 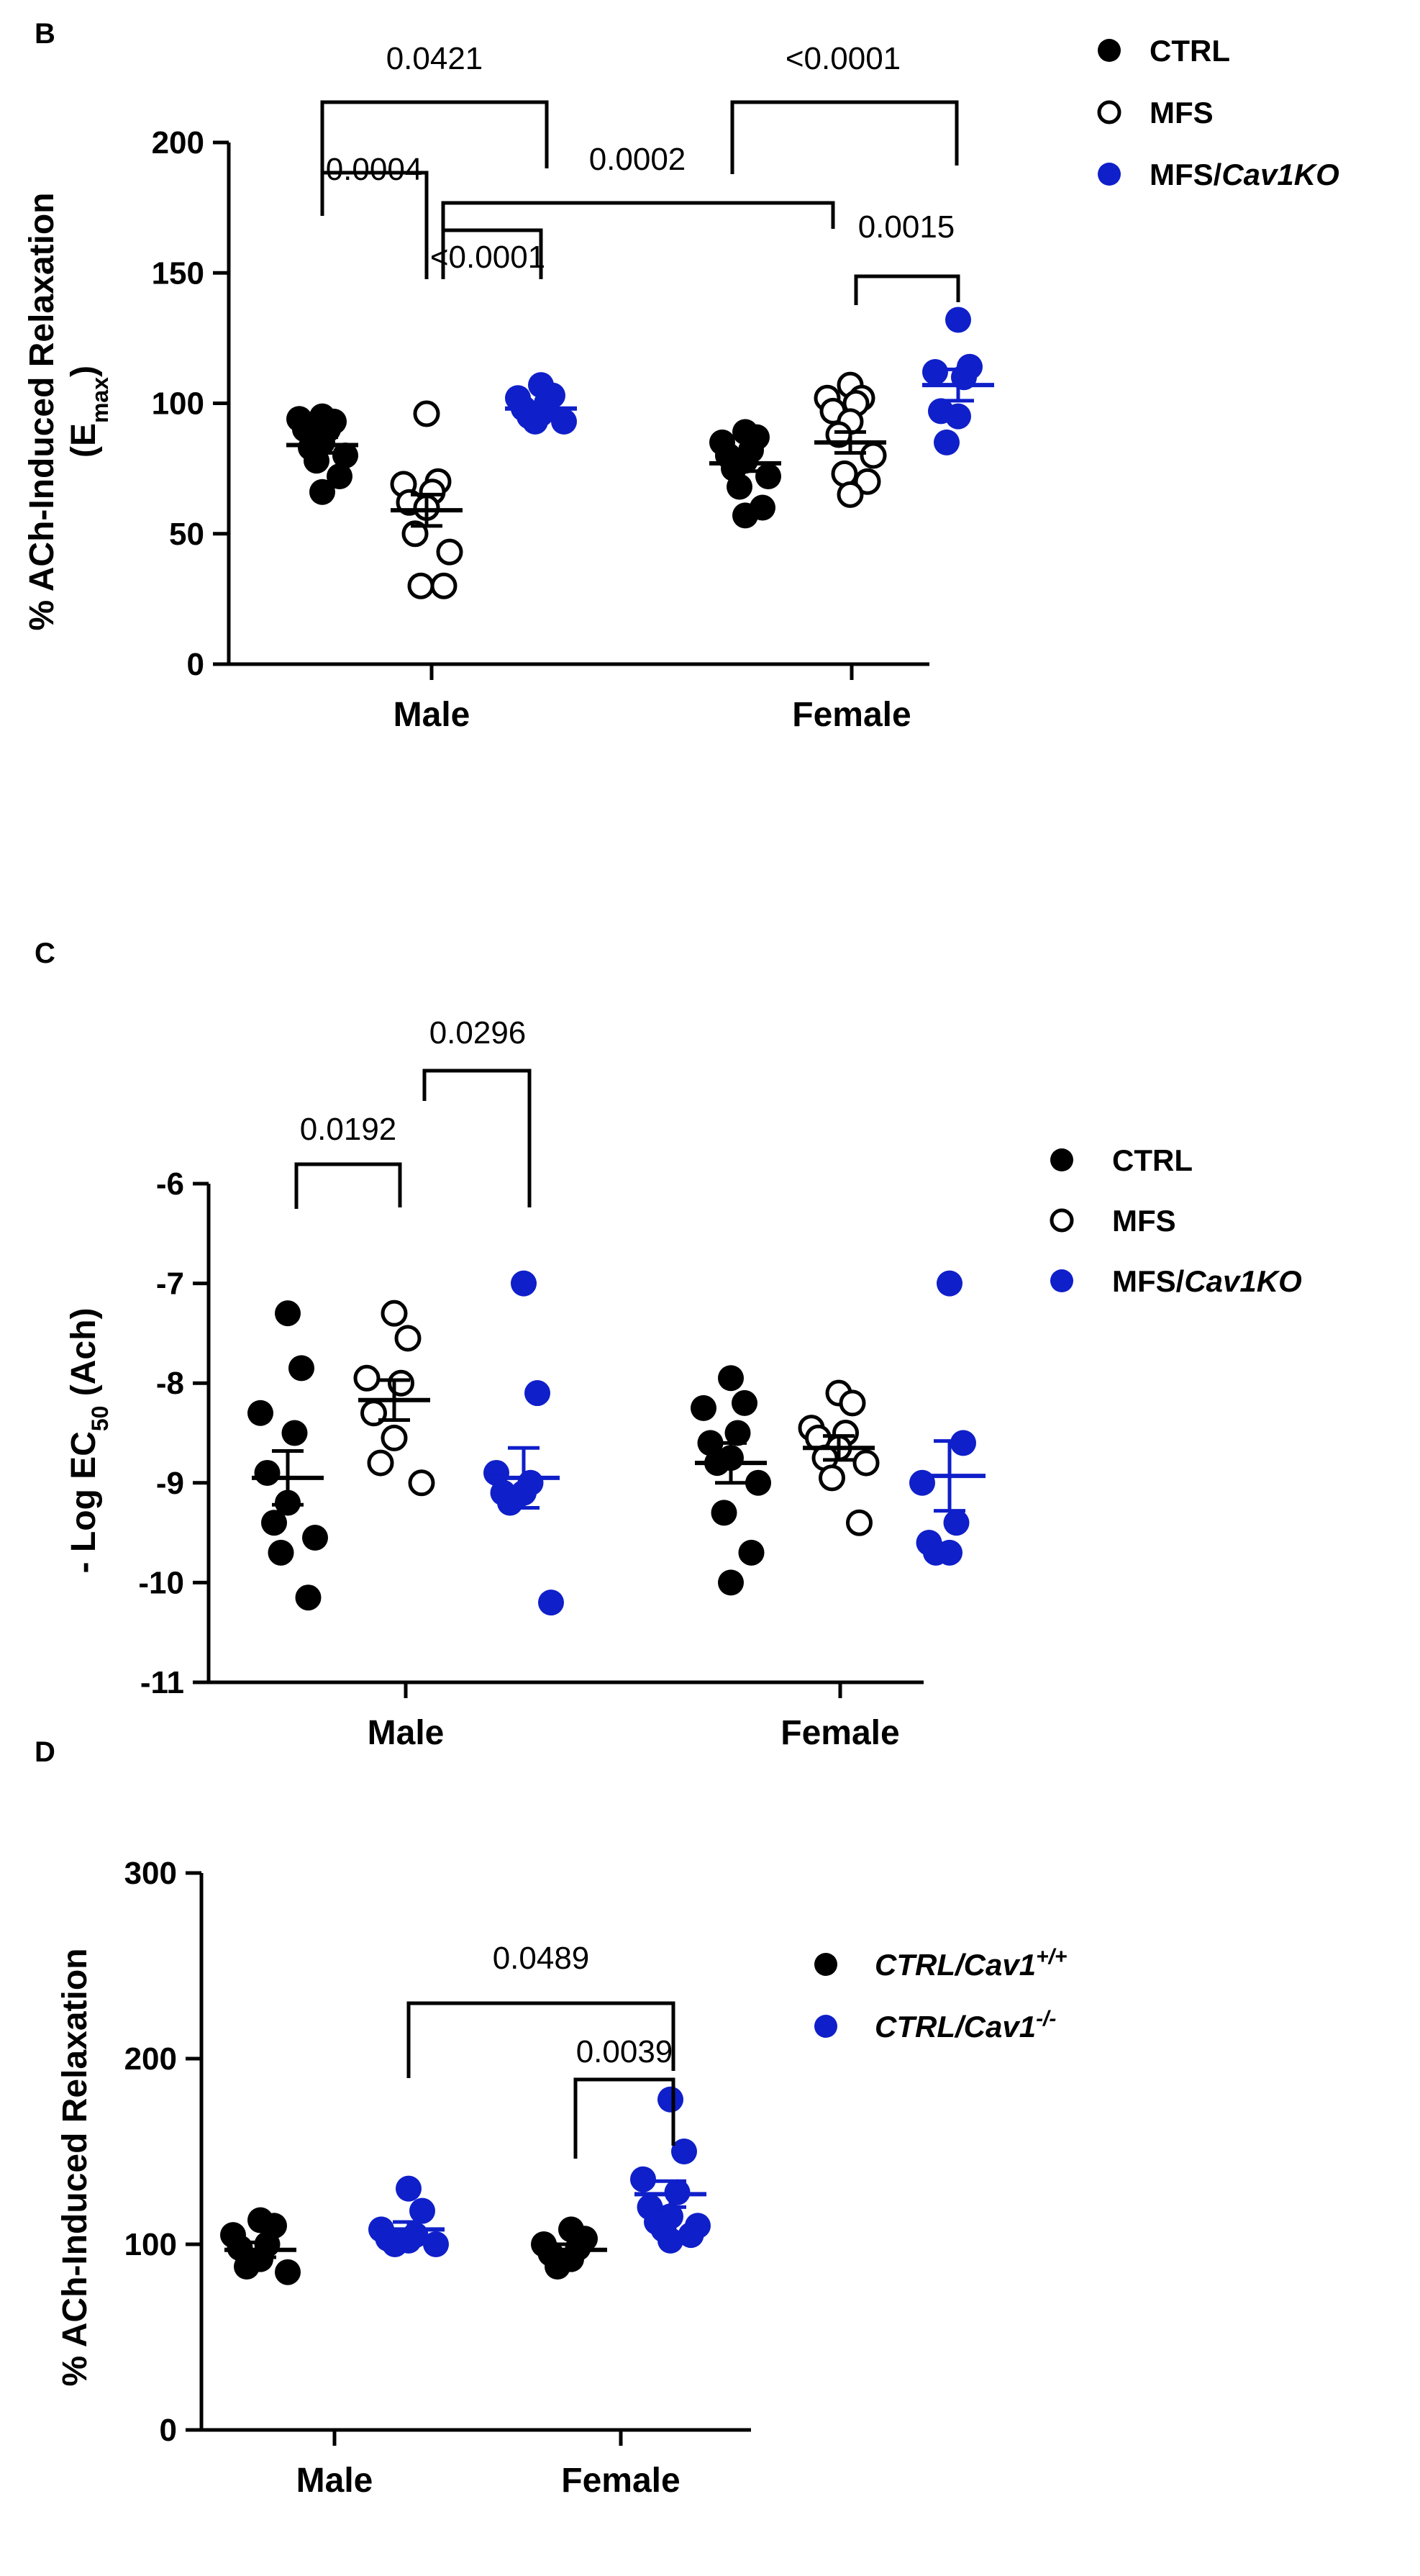 I want to click on legend-label-text: MFS, so click(x=1182, y=113).